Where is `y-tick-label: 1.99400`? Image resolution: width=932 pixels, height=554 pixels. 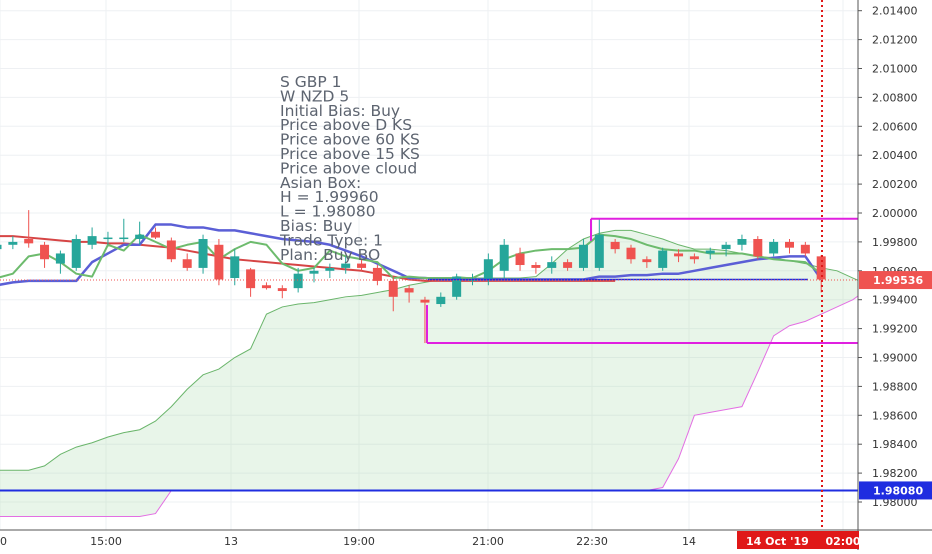
y-tick-label: 1.99400 is located at coordinates (895, 300).